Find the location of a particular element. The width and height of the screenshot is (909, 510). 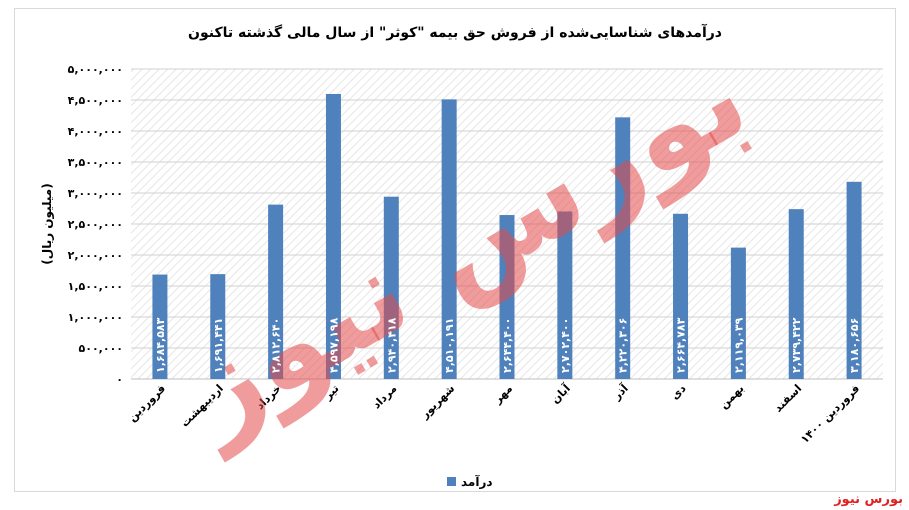

x-tick-label: آذر is located at coordinates (620, 392).